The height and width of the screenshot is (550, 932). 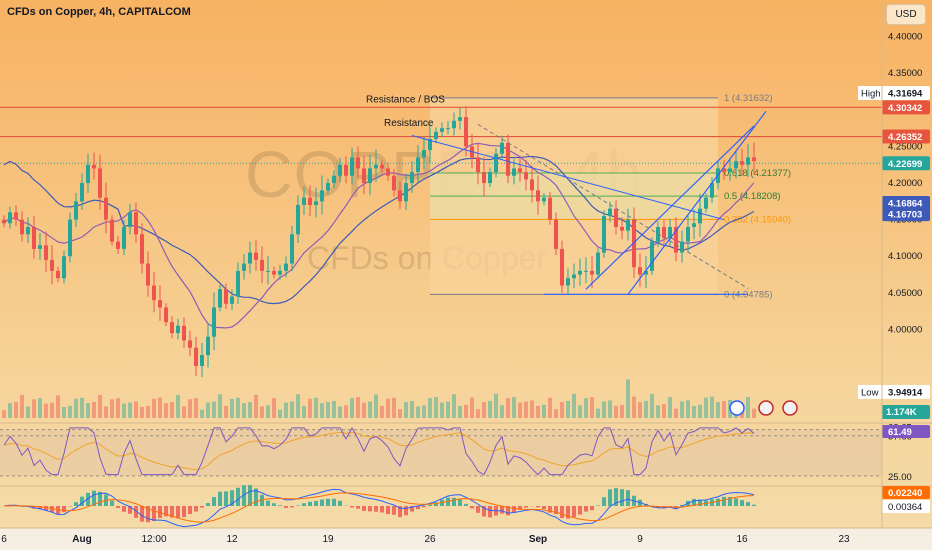 I want to click on x-tick-5: 26, so click(x=430, y=539).